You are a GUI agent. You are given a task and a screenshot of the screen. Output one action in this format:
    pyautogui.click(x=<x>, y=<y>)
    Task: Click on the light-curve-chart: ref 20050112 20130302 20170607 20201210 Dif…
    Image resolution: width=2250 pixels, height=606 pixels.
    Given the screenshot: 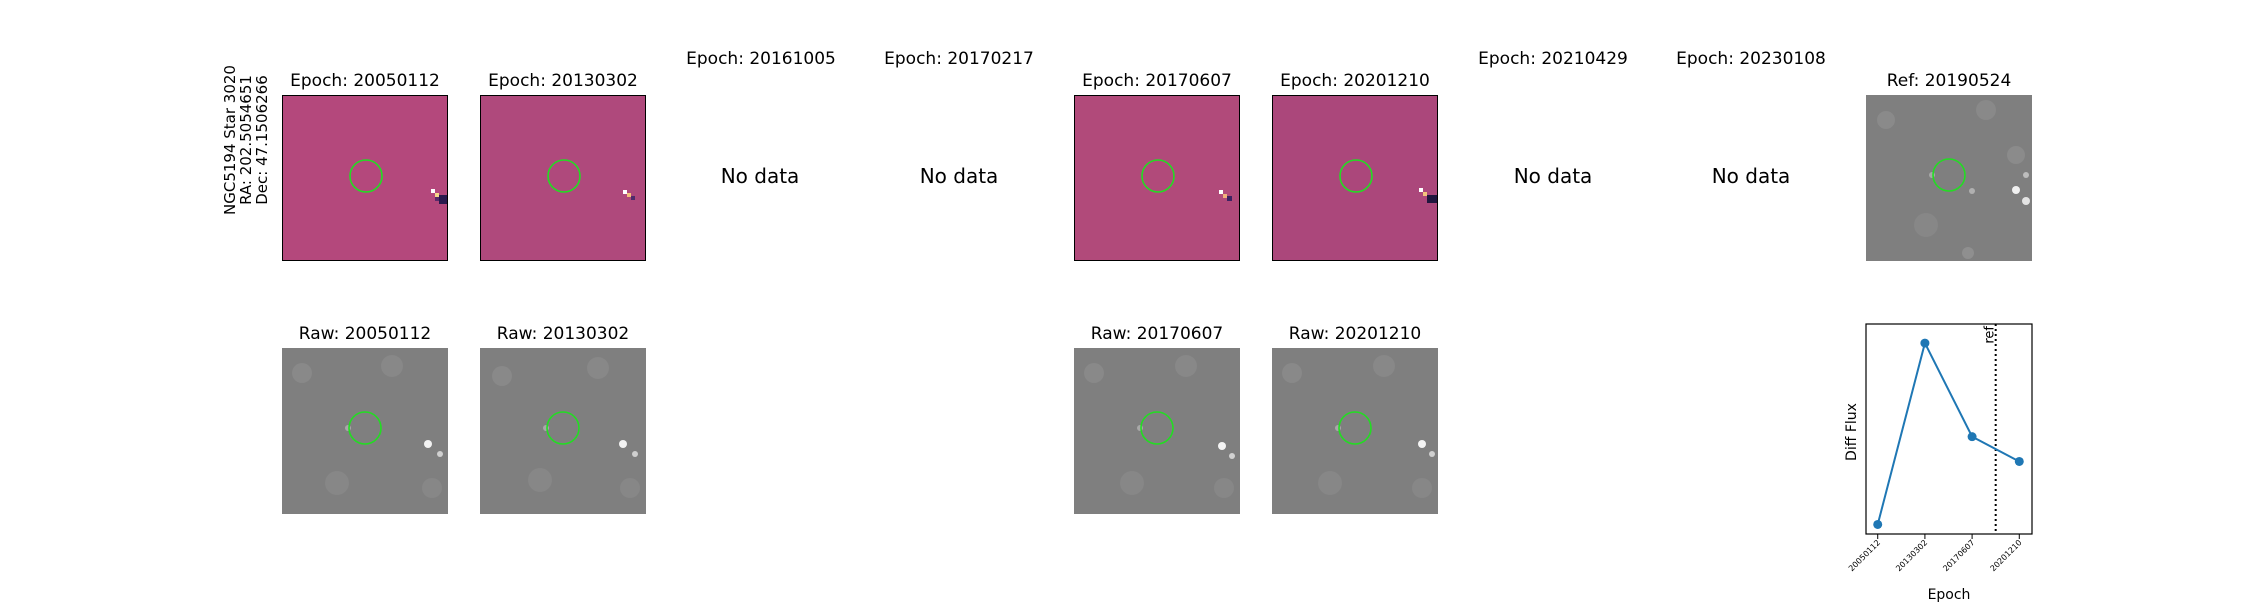 What is the action you would take?
    pyautogui.click(x=1938, y=463)
    